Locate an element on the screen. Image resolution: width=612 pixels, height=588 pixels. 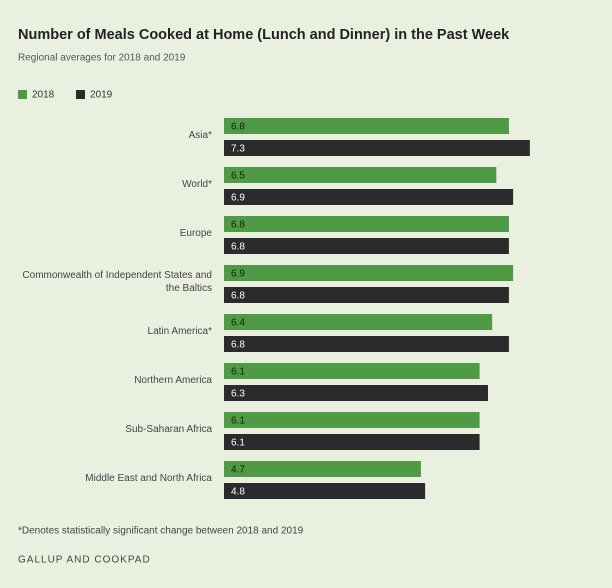
chart-subtitle: Regional averages for 2018 and 2019 is located at coordinates (102, 58).